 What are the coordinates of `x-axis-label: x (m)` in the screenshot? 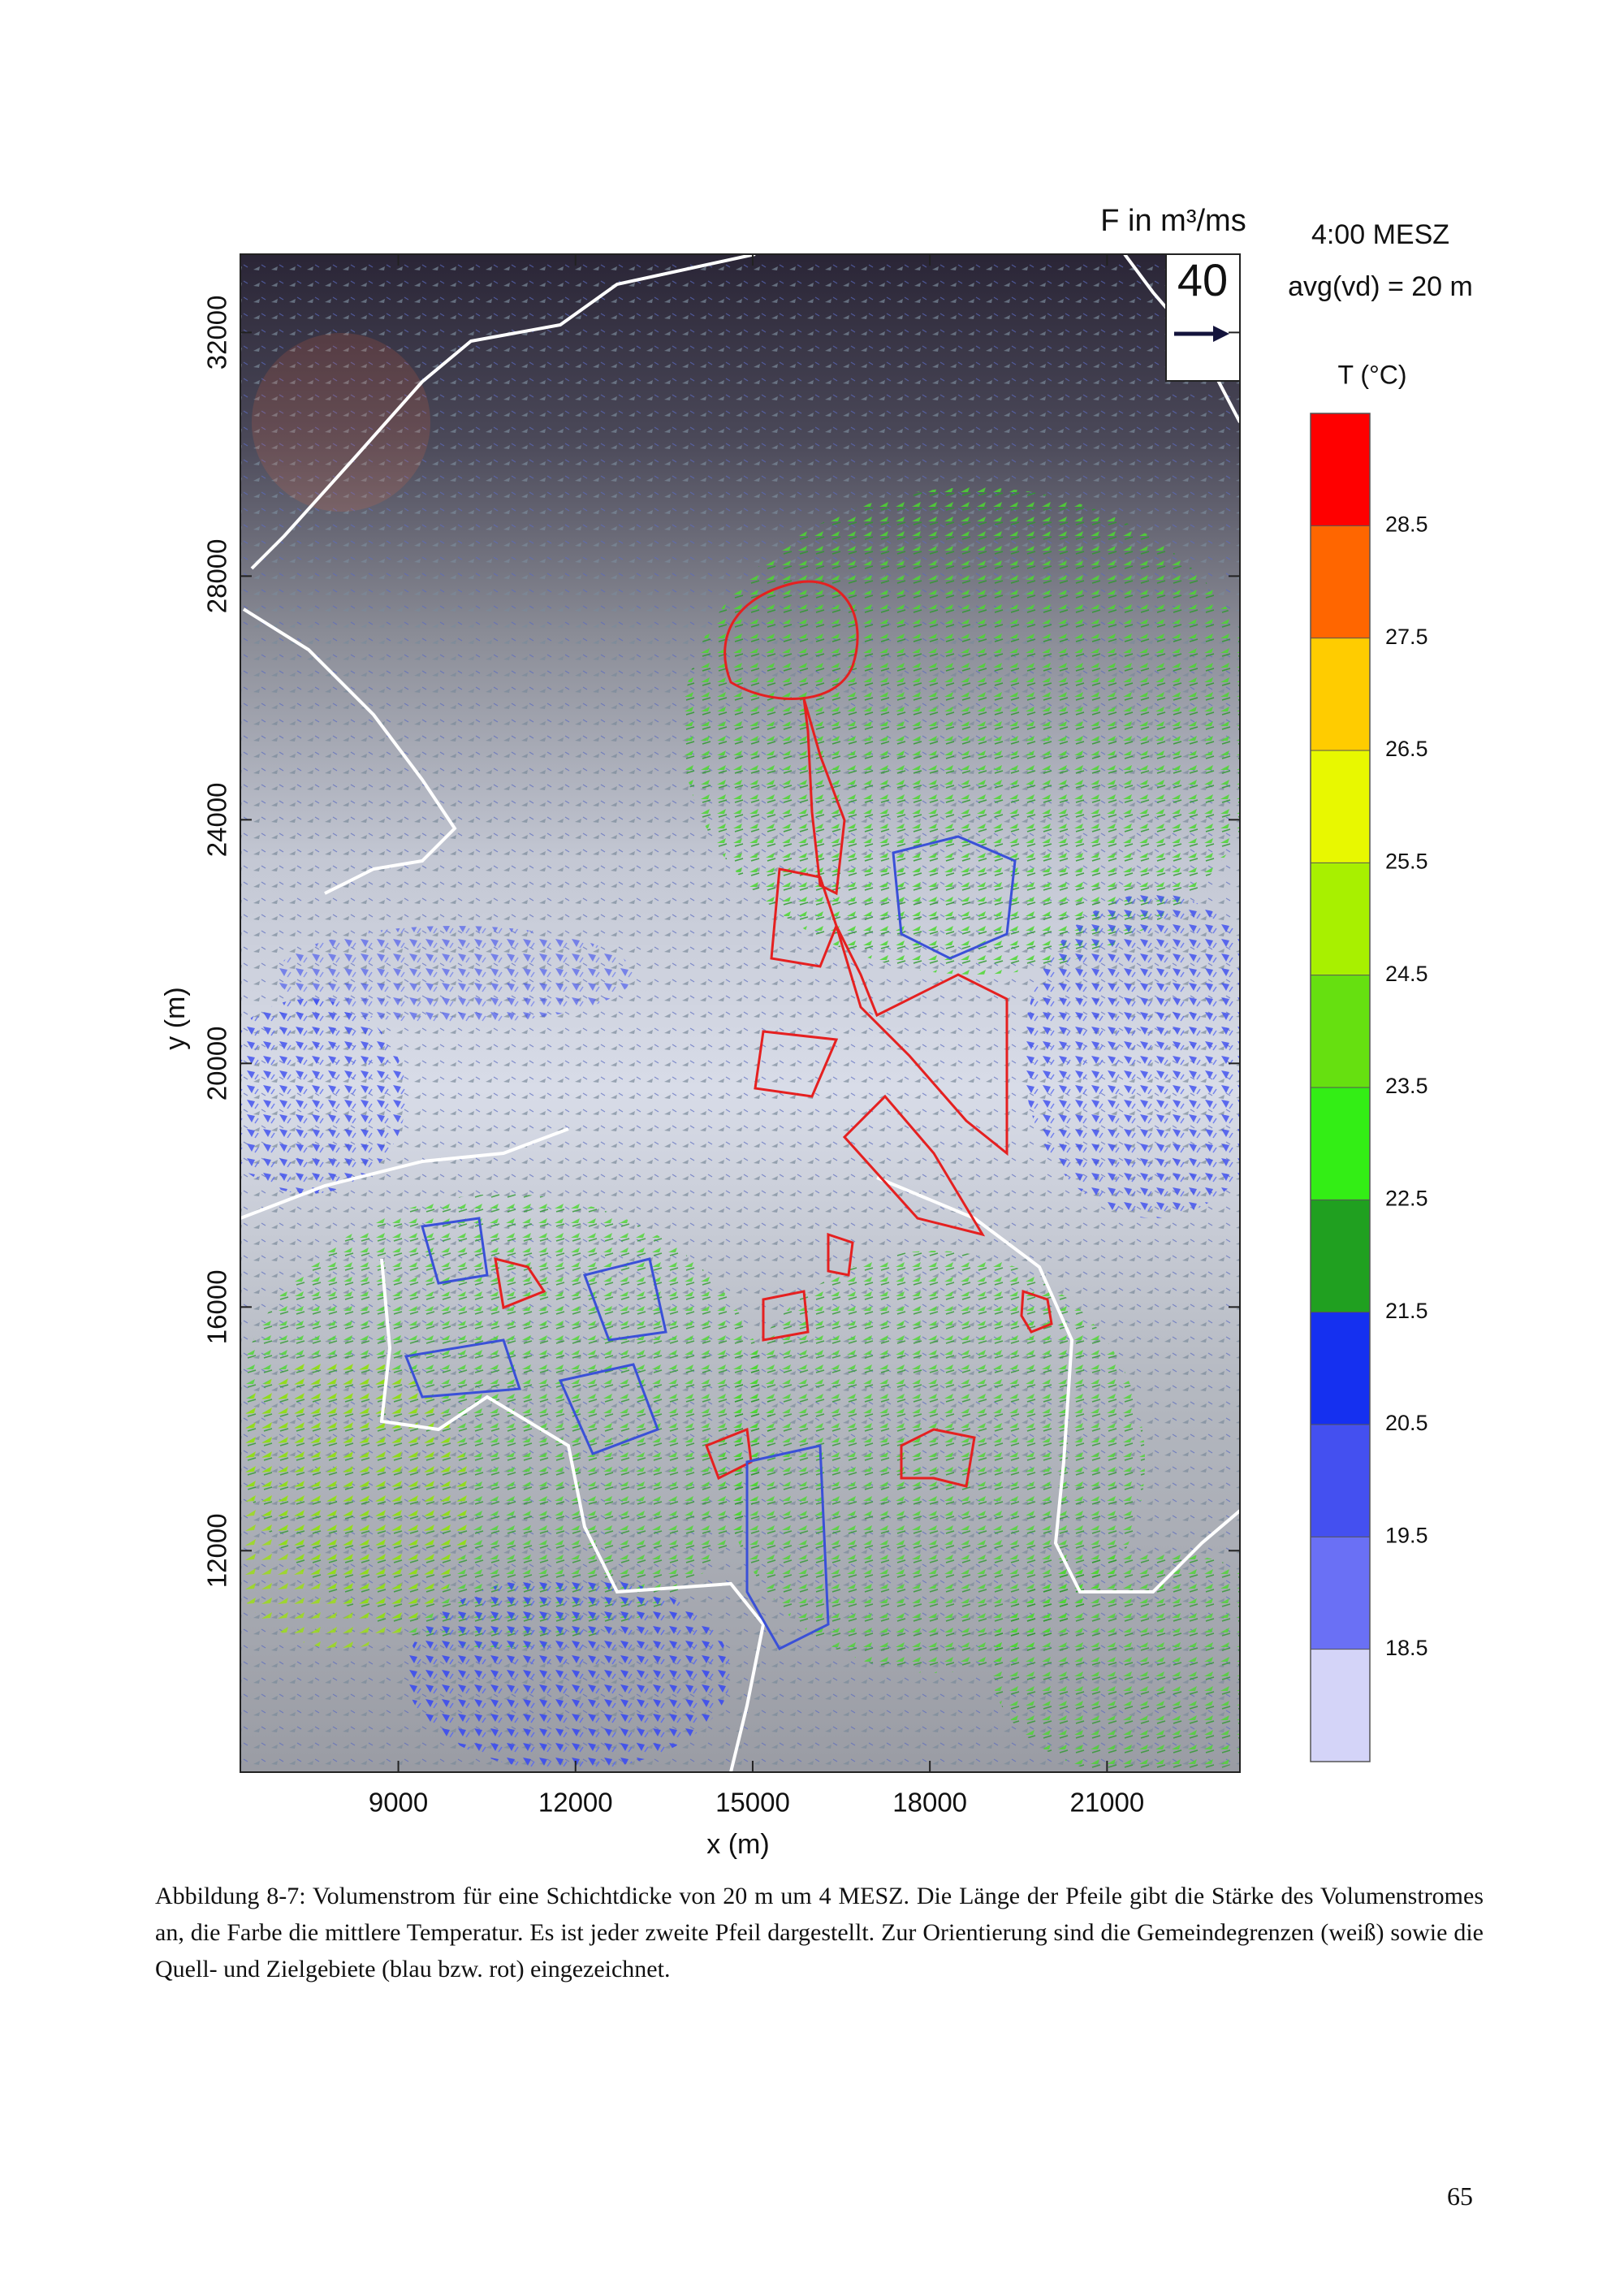 It's located at (738, 1844).